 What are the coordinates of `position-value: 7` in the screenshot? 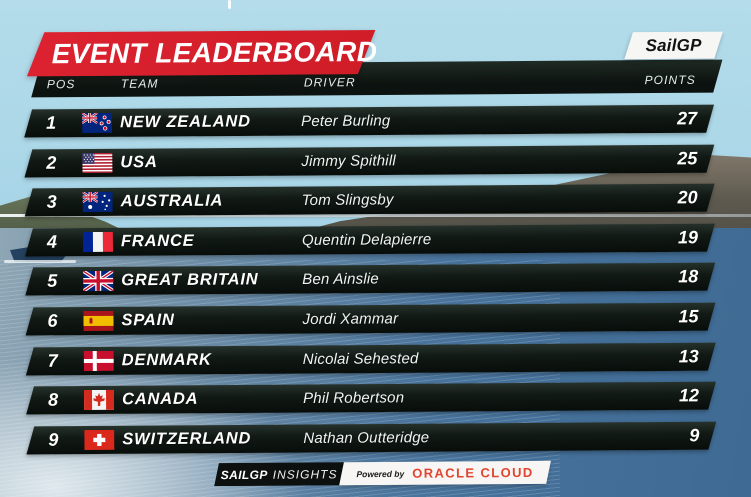 It's located at (52, 360).